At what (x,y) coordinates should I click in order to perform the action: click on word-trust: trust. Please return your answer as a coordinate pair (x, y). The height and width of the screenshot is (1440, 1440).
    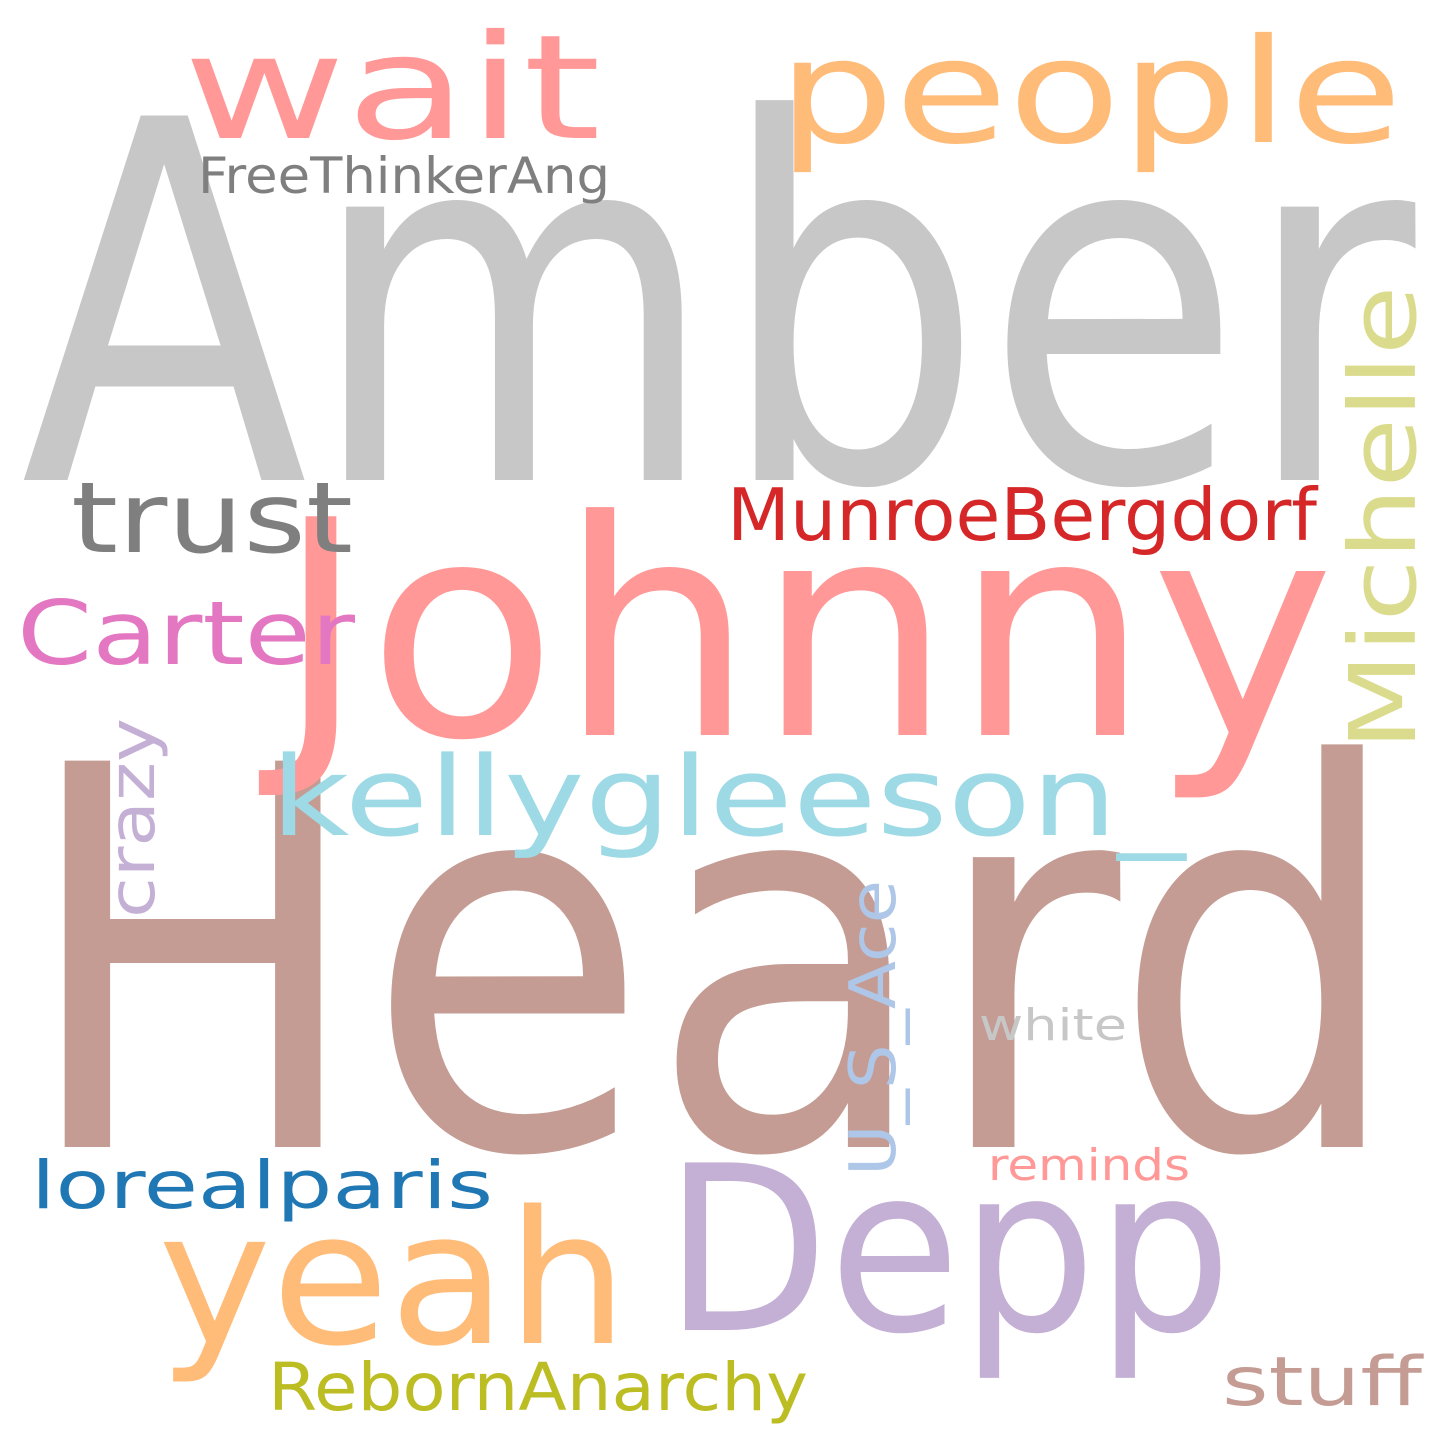
    Looking at the image, I should click on (212, 519).